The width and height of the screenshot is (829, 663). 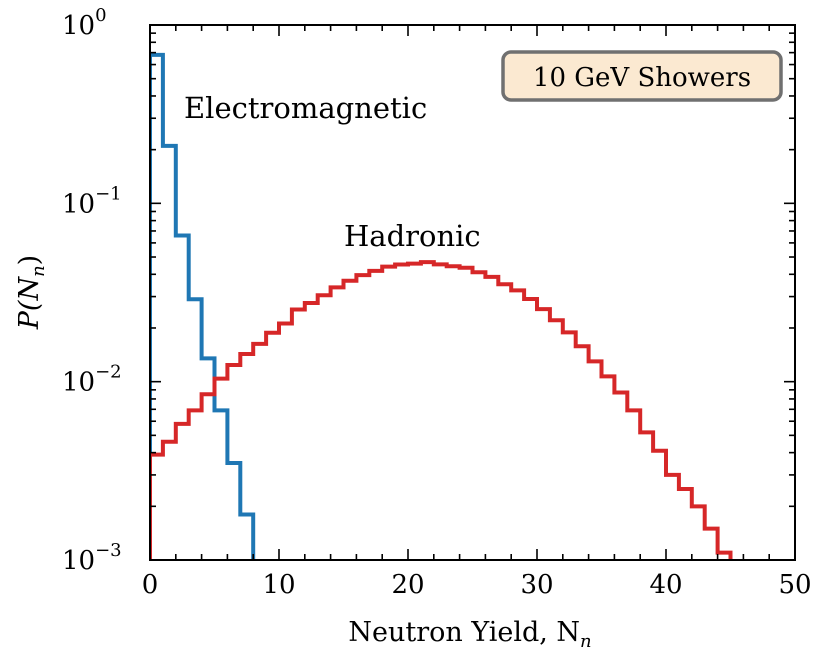 I want to click on x-tick-label: 20, so click(x=407, y=585).